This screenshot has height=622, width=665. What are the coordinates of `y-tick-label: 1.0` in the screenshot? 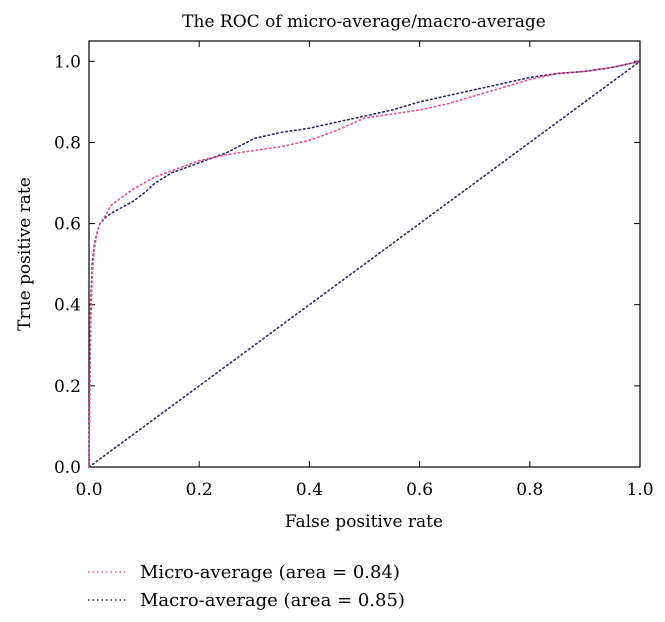 It's located at (67, 62).